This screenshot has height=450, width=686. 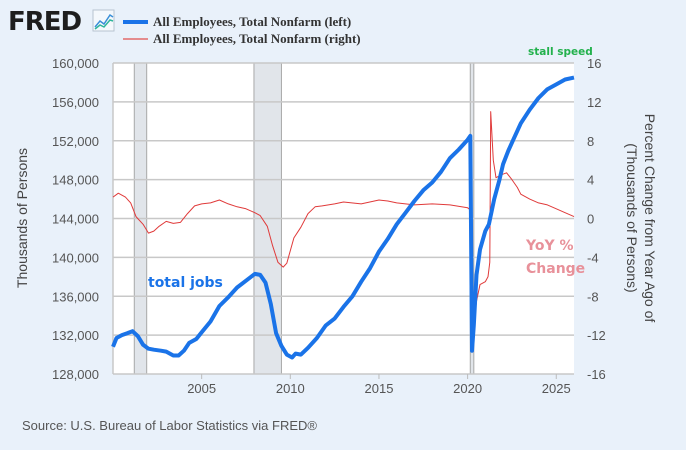 I want to click on legend-label-left: All Employees, Total Nonfarm (left), so click(x=252, y=21).